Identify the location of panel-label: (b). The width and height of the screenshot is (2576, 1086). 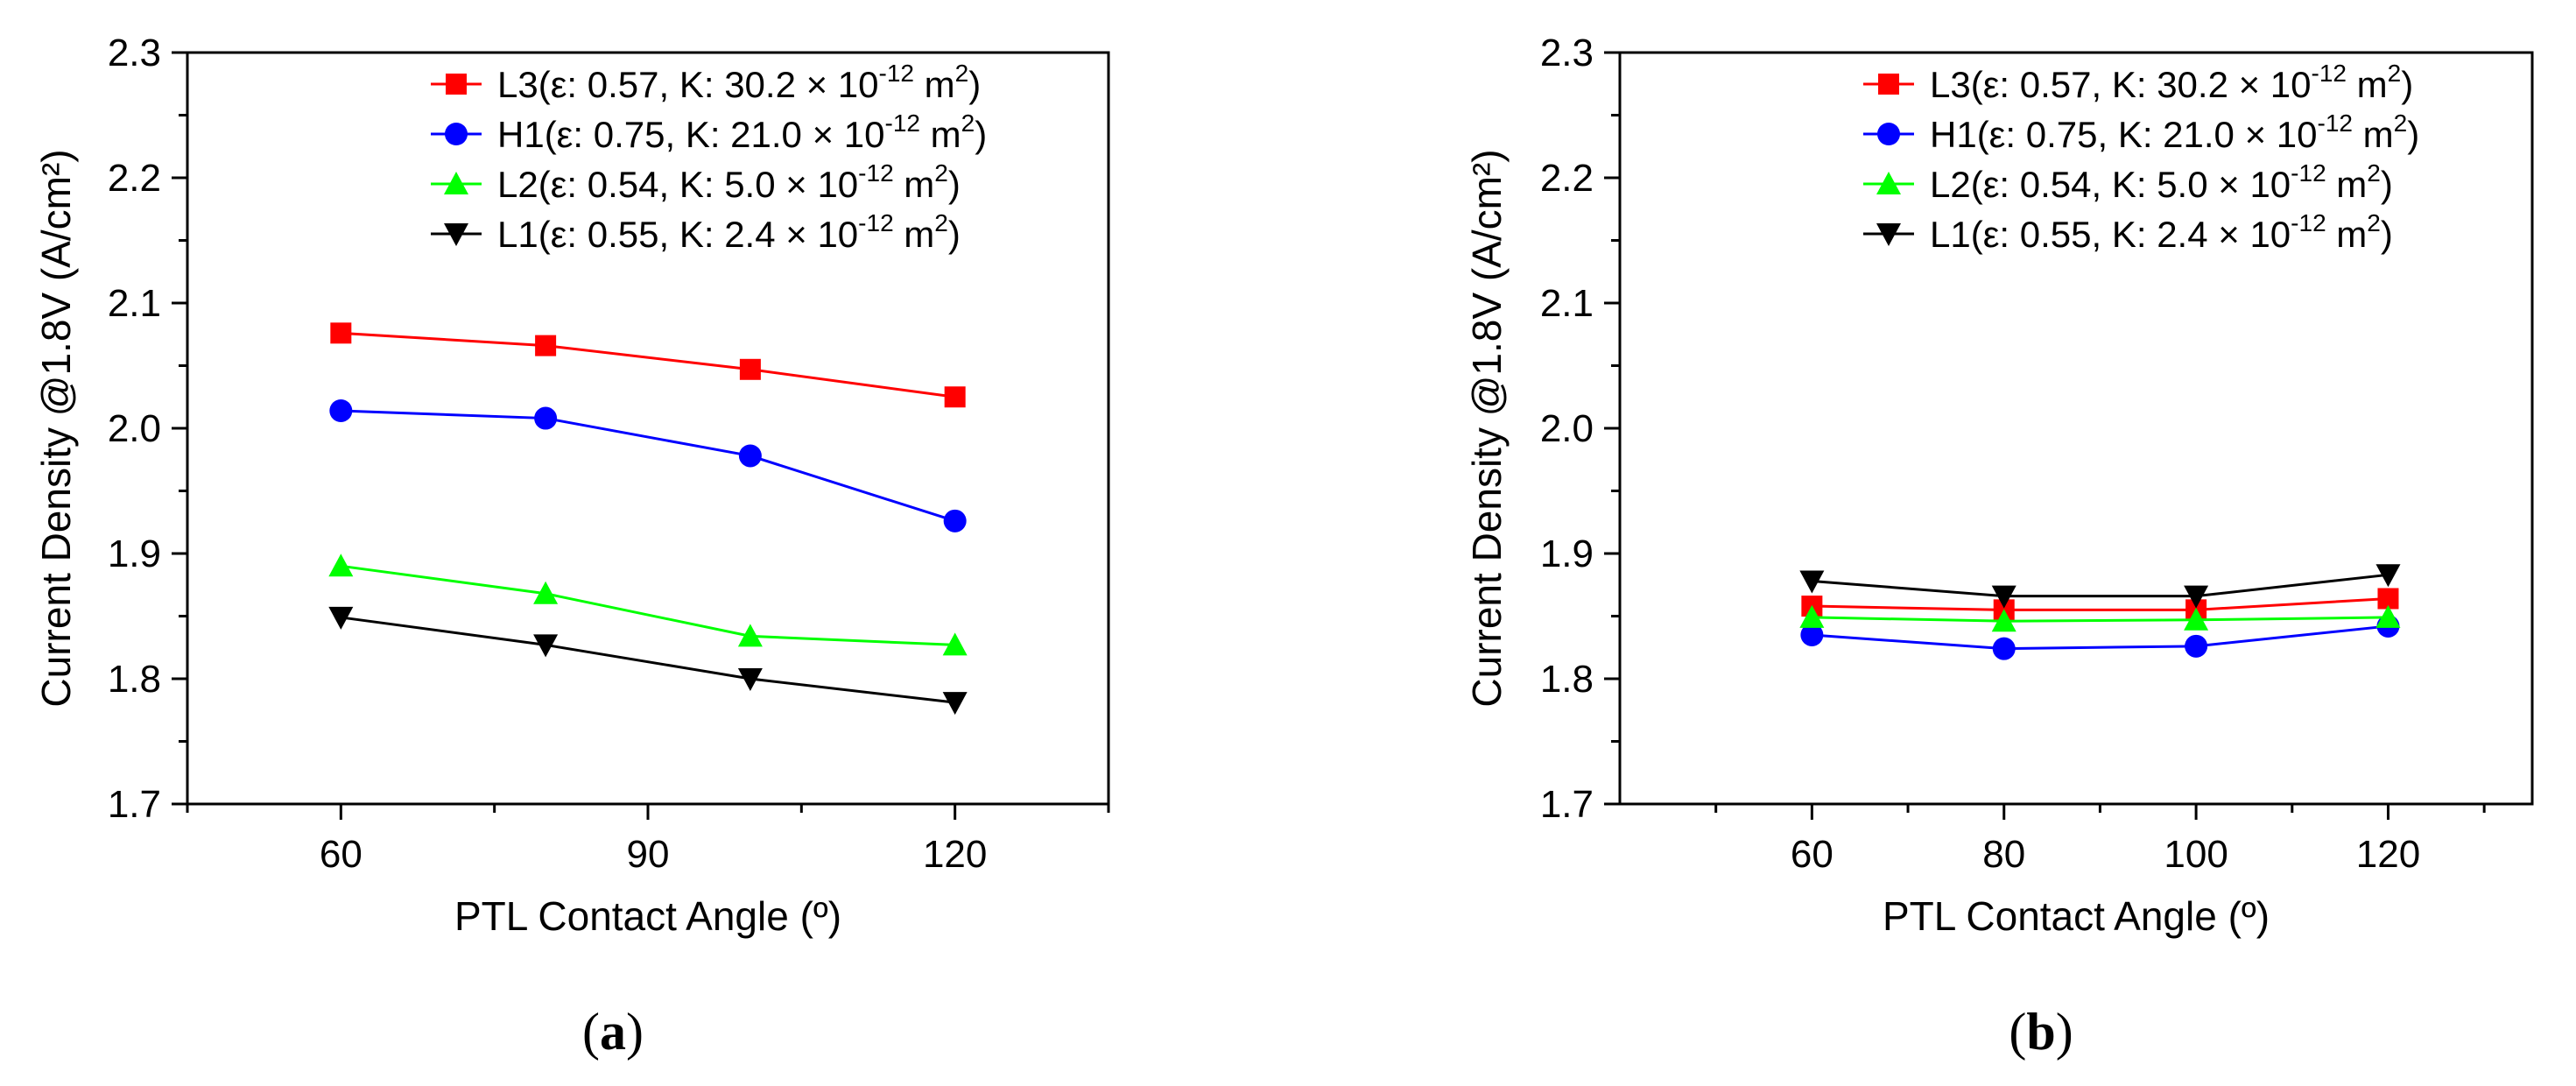
(2041, 1032).